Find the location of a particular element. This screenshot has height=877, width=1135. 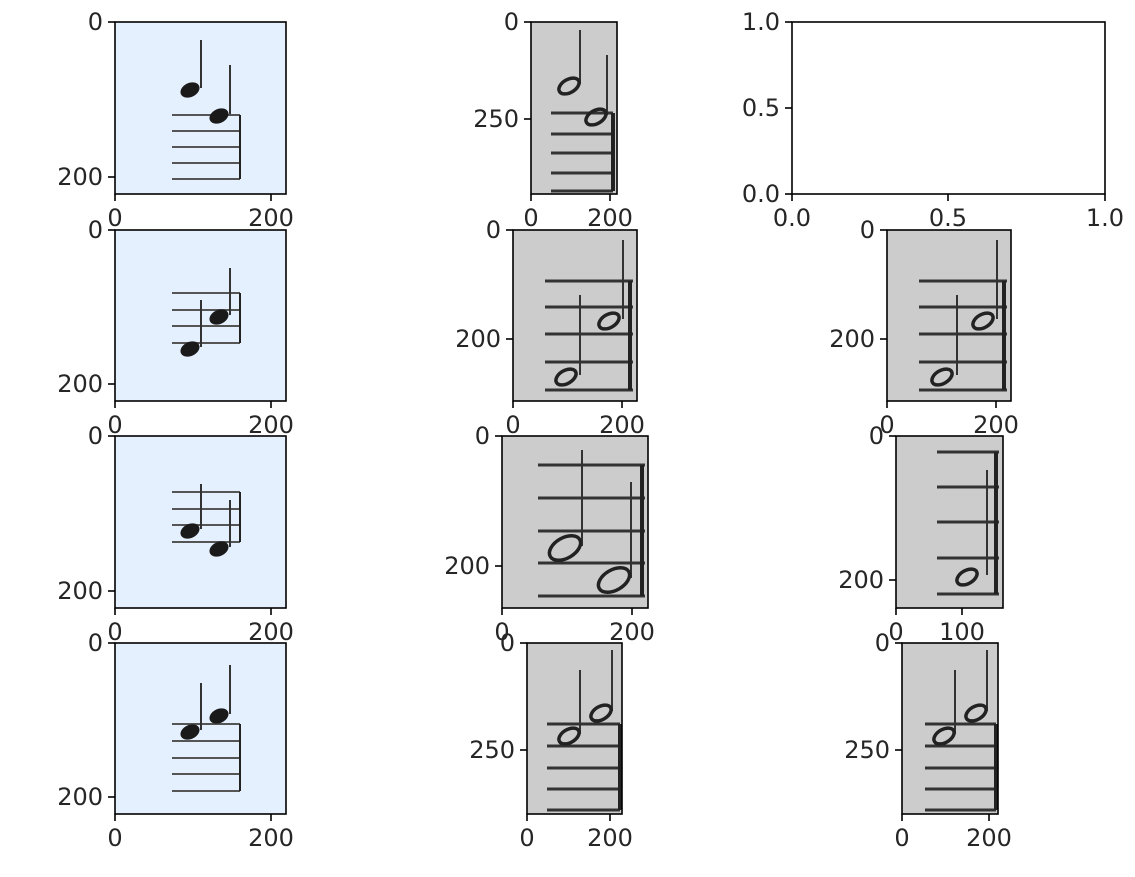

subplot-r0-c1: 0 200 0 250 is located at coordinates (553, 120).